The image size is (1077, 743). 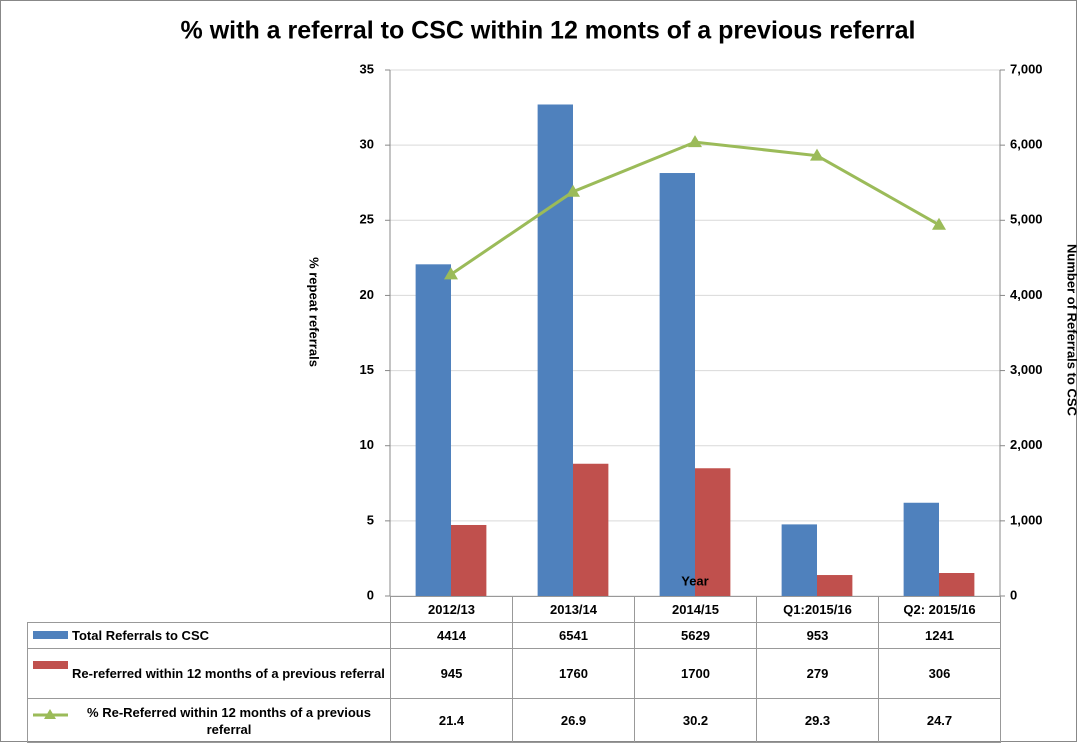 What do you see at coordinates (817, 609) in the screenshot?
I see `table-header-cell: Q1:2015/16` at bounding box center [817, 609].